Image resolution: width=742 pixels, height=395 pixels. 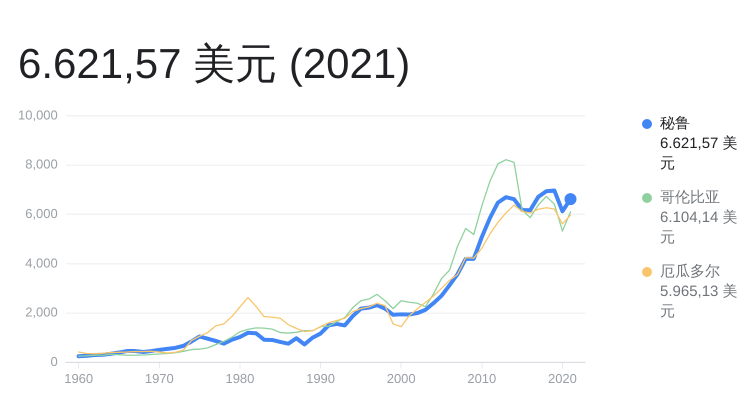 I want to click on x-tick-label: 2010, so click(x=481, y=378).